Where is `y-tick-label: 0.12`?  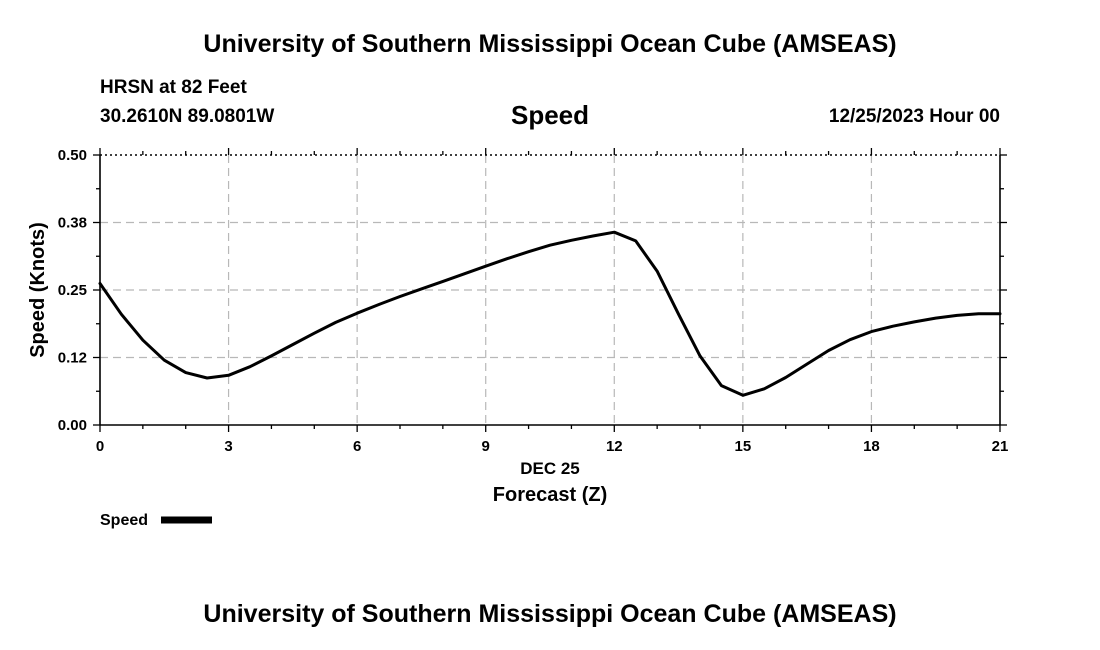 y-tick-label: 0.12 is located at coordinates (72, 358).